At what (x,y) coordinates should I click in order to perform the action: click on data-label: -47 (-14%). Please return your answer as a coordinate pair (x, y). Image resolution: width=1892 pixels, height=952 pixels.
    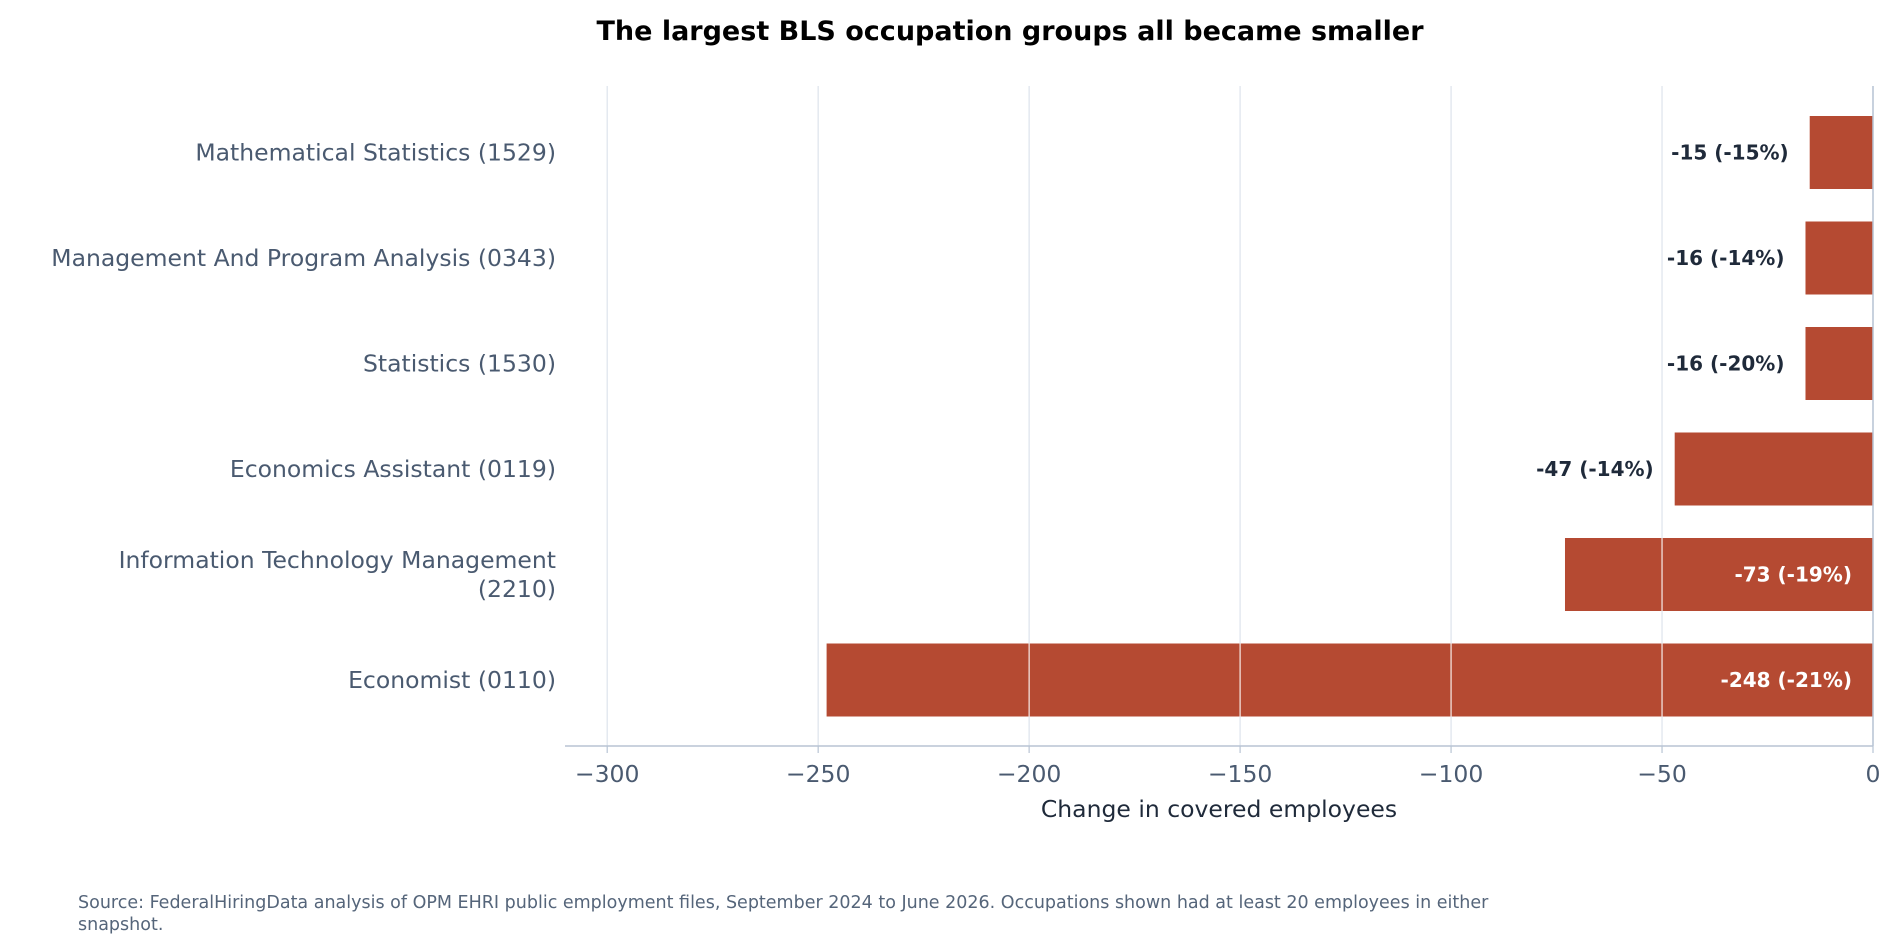
    Looking at the image, I should click on (1595, 469).